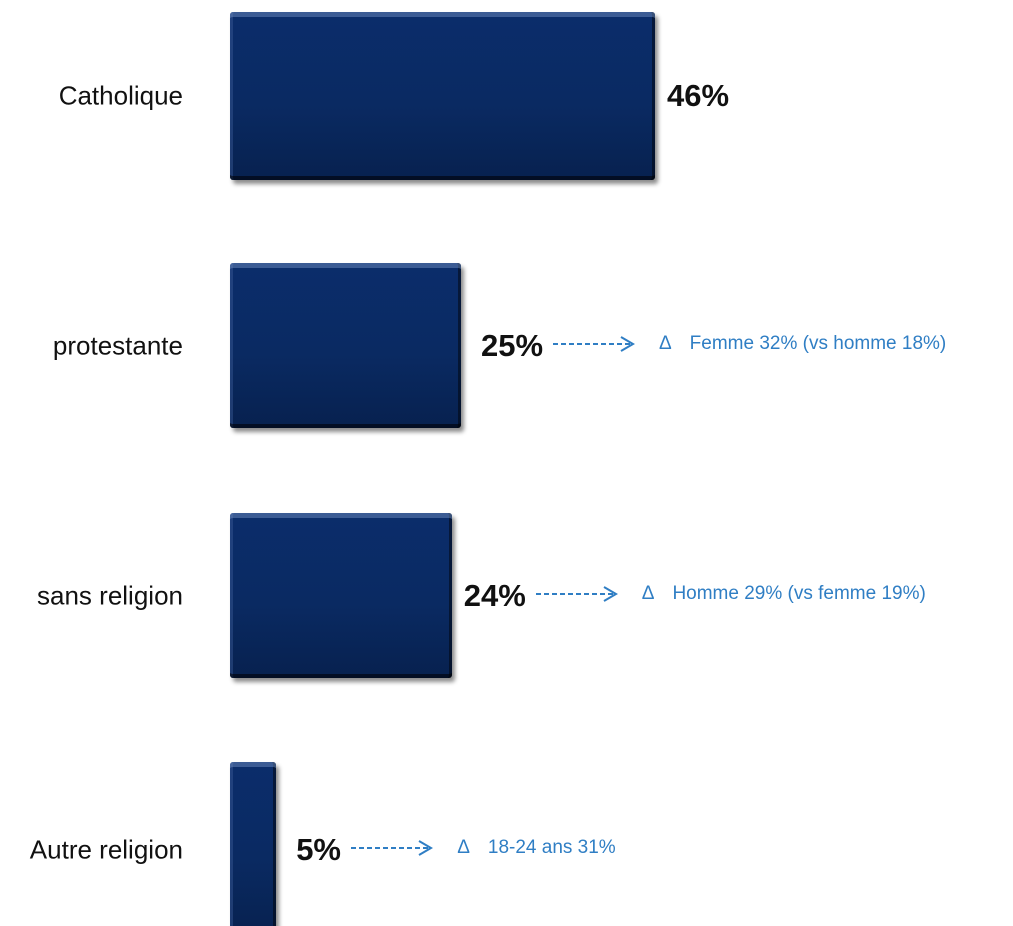 Image resolution: width=1013 pixels, height=926 pixels. I want to click on category-label: Autre religion, so click(106, 849).